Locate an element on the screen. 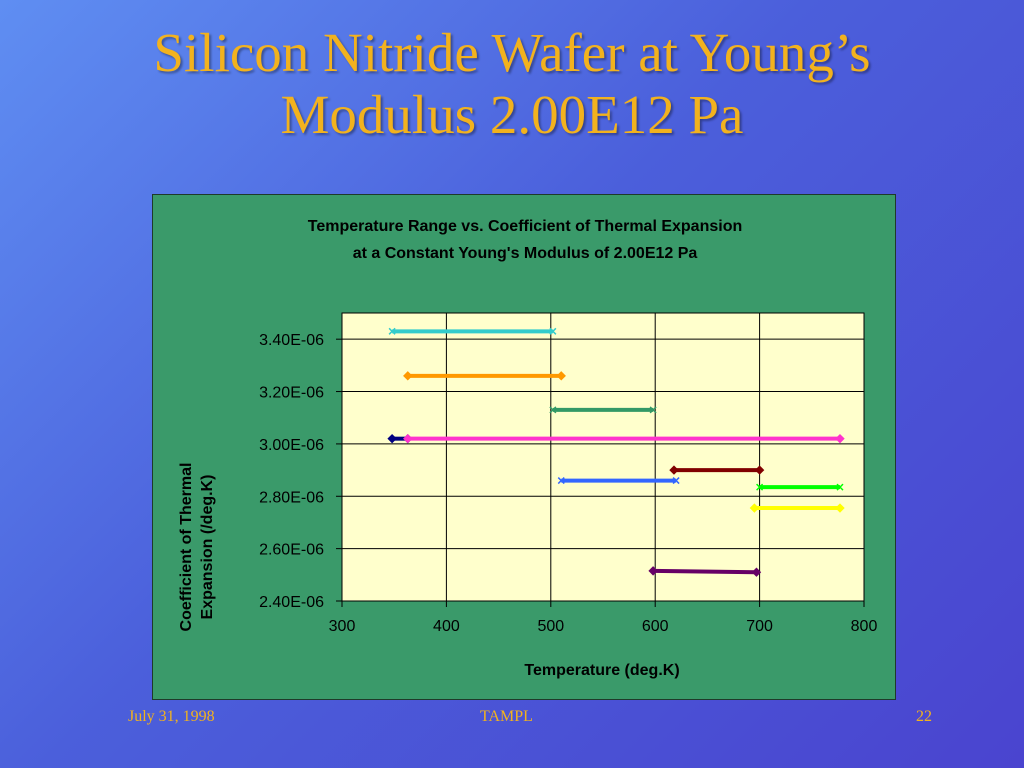 The width and height of the screenshot is (1024, 768). x-tick-label: 700 is located at coordinates (759, 626).